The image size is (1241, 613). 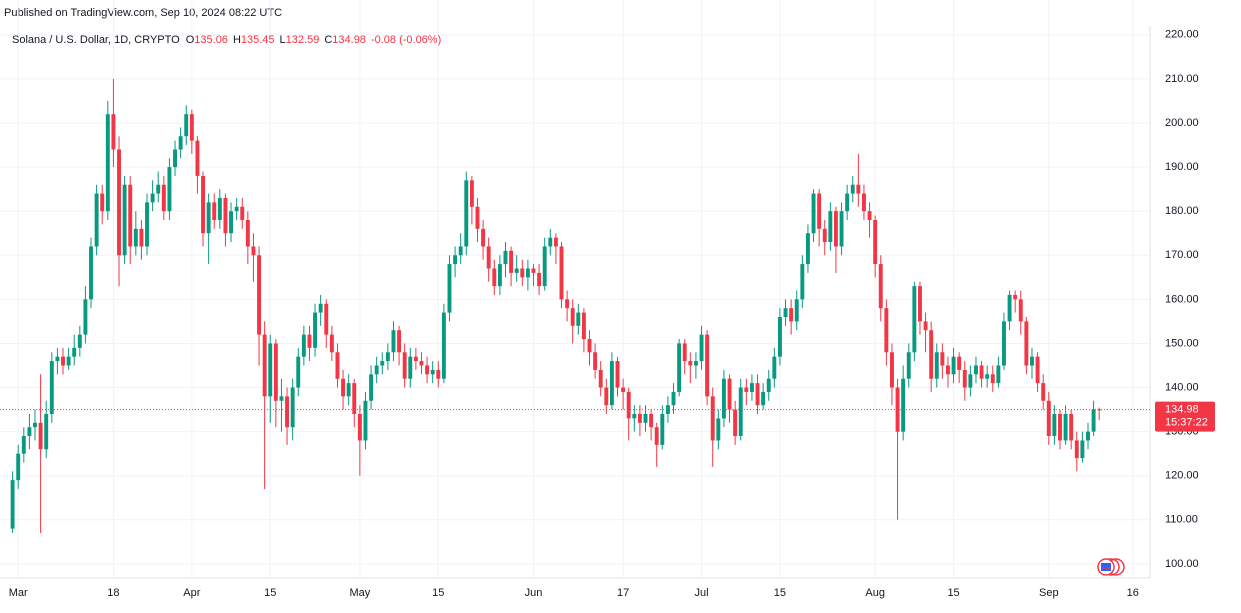 What do you see at coordinates (1182, 255) in the screenshot?
I see `y-tick-label: 170.00` at bounding box center [1182, 255].